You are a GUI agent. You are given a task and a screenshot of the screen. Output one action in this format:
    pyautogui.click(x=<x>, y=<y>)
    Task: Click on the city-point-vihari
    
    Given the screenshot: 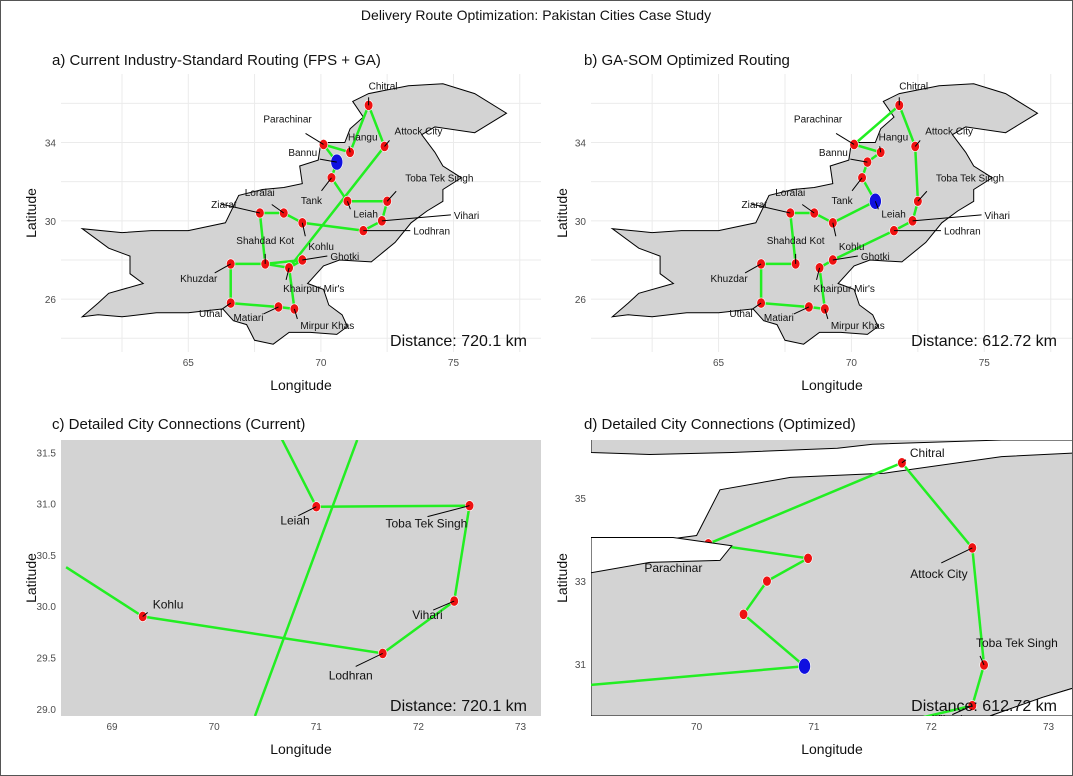 What is the action you would take?
    pyautogui.click(x=454, y=601)
    